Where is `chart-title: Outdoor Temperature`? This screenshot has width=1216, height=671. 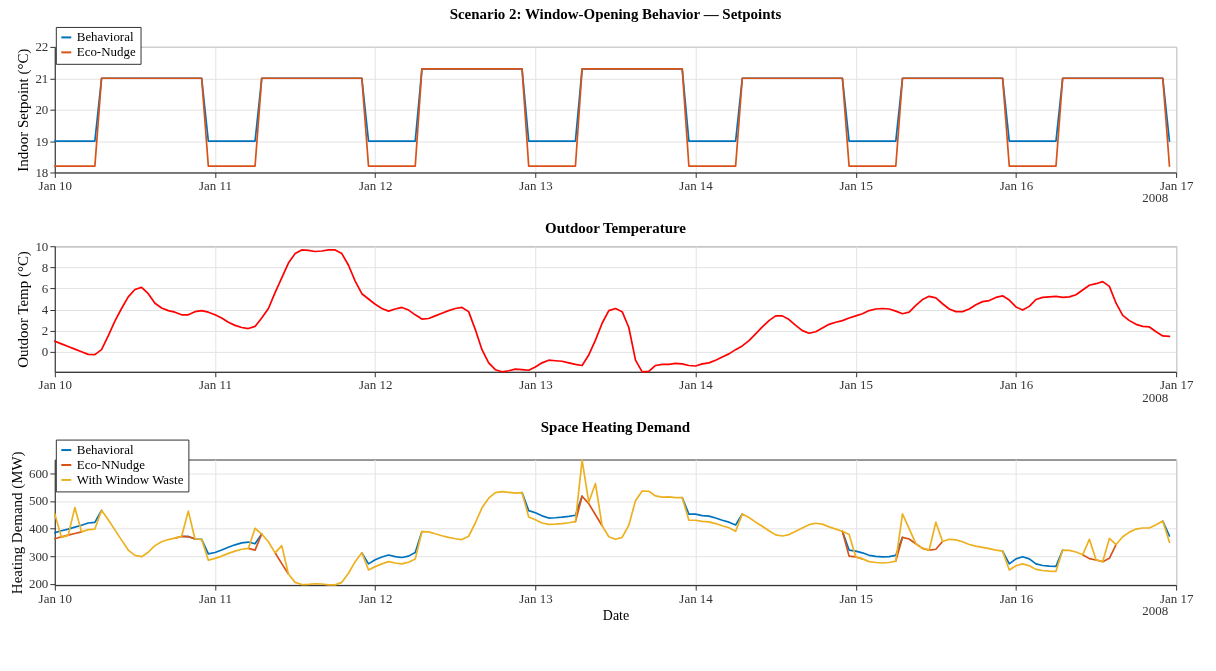
chart-title: Outdoor Temperature is located at coordinates (616, 228).